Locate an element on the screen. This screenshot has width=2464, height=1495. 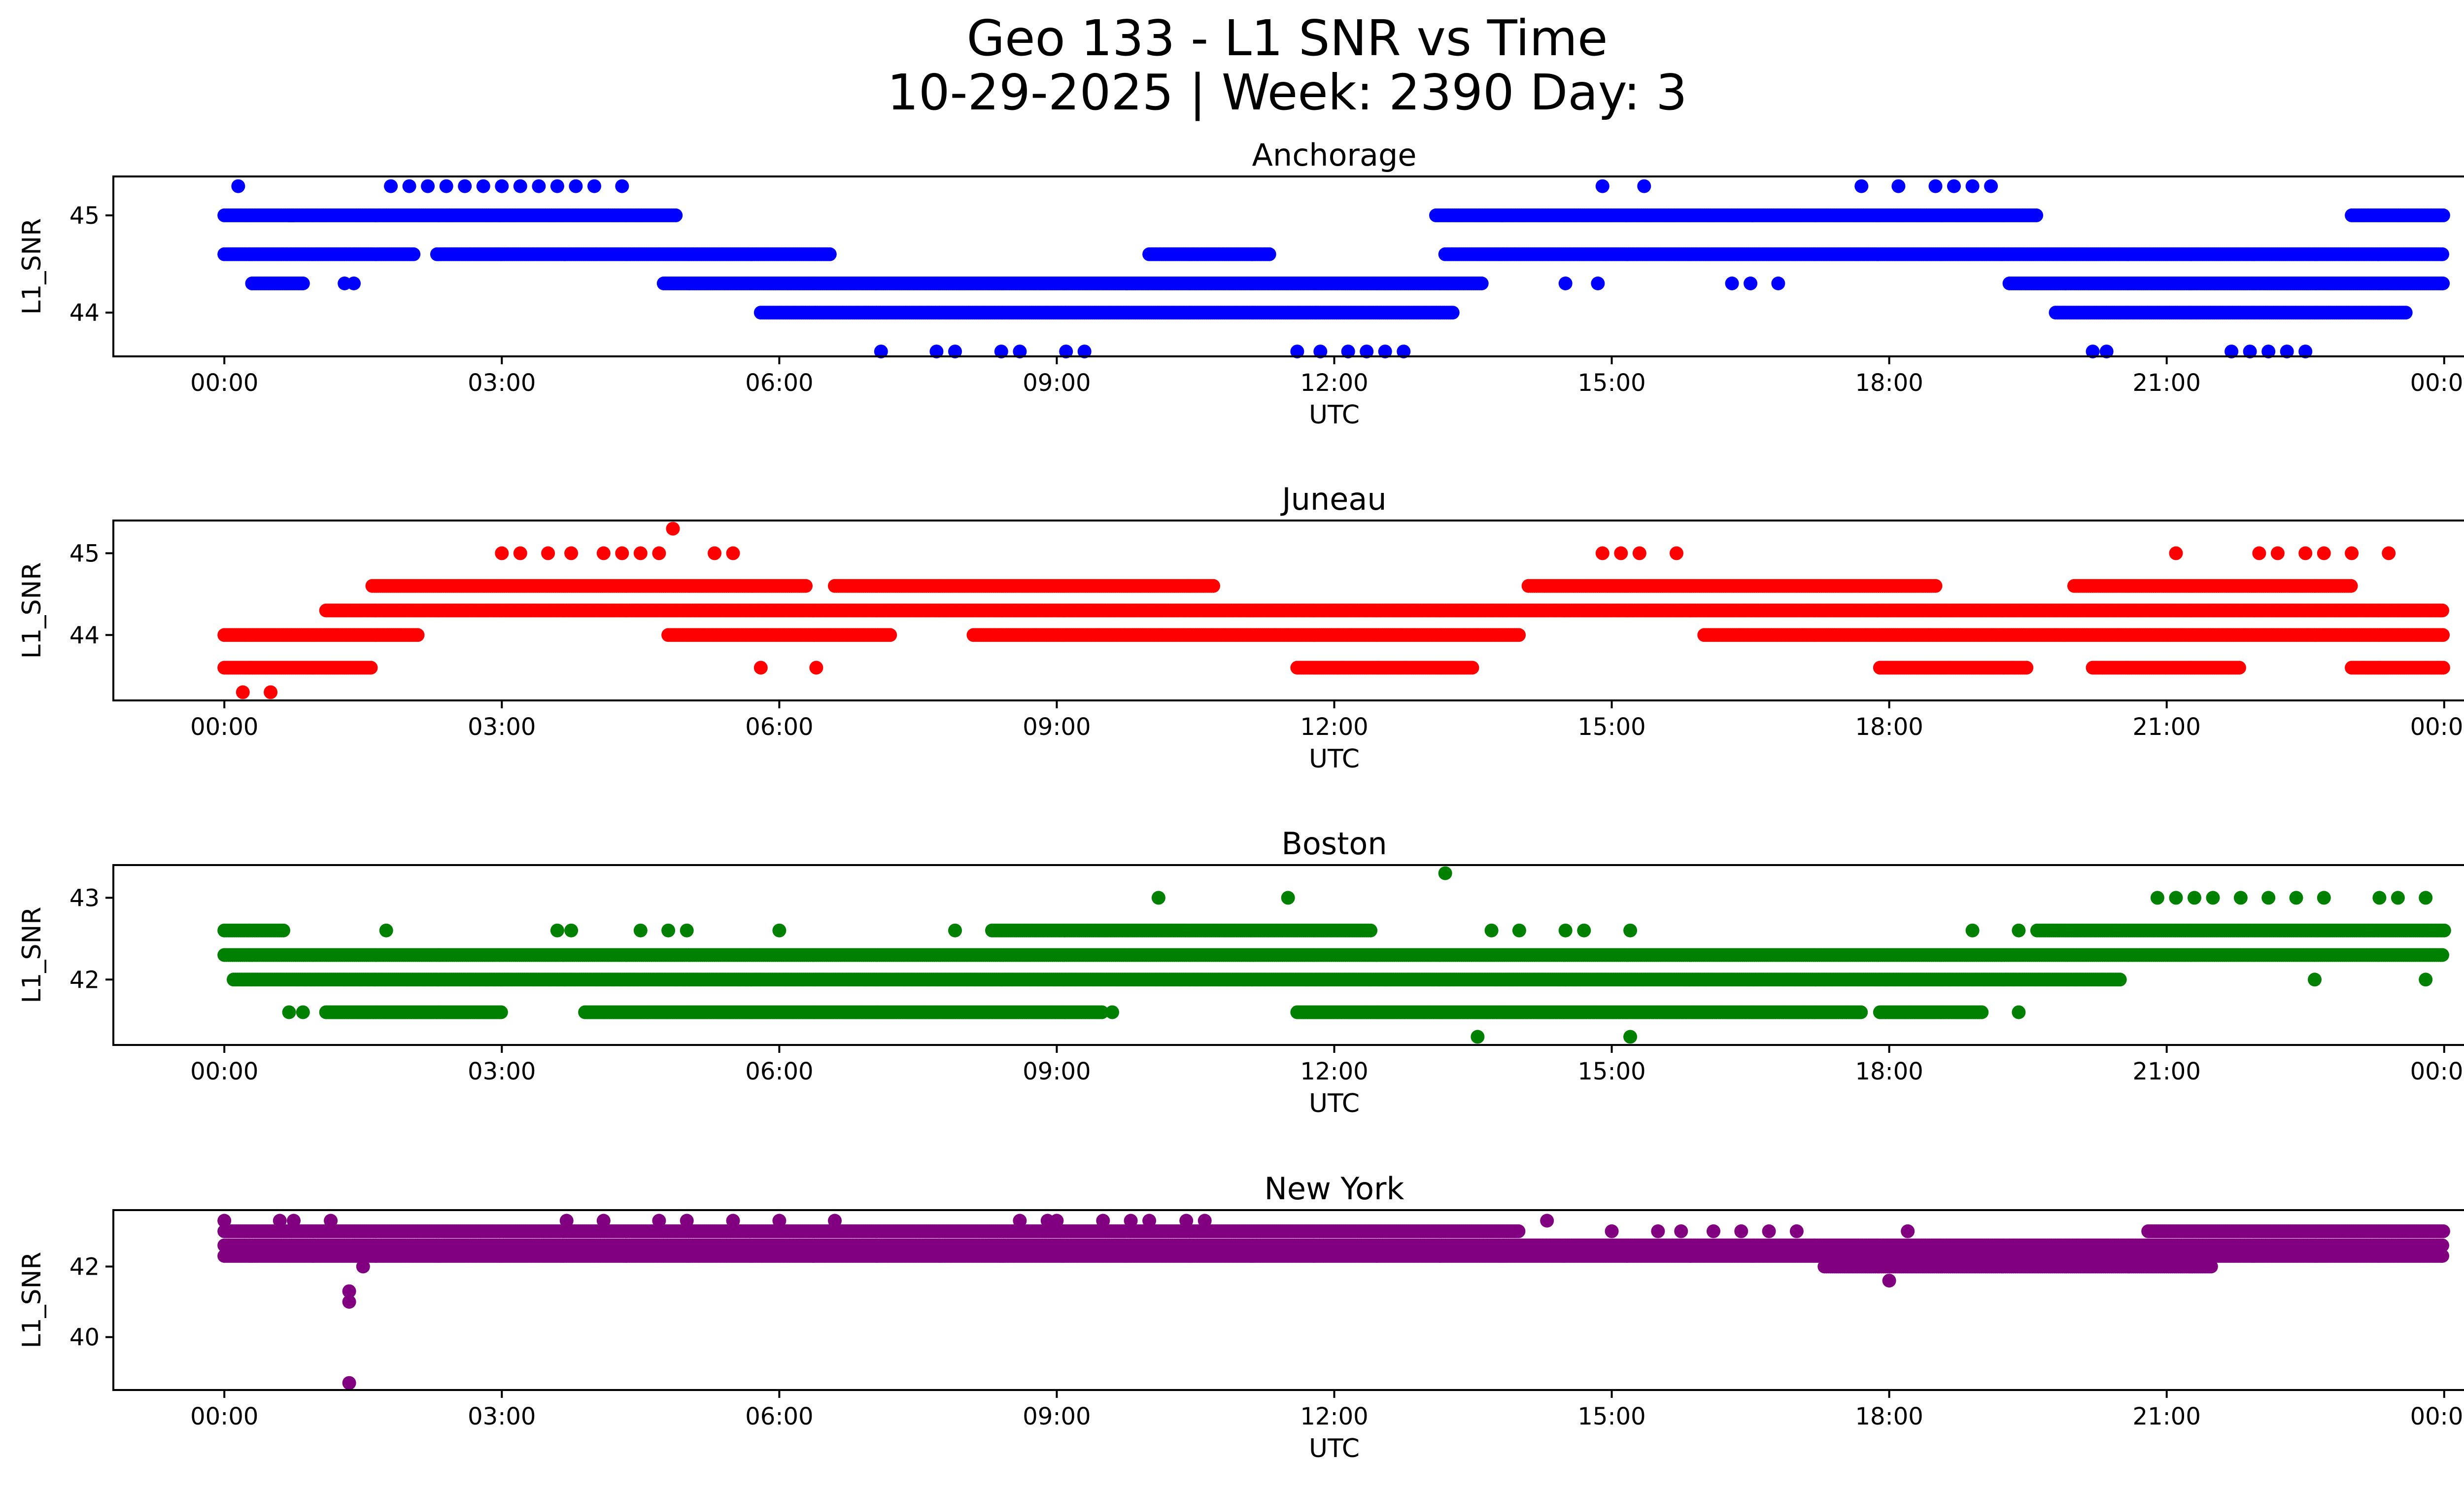
axes-frame is located at coordinates (1288, 266).